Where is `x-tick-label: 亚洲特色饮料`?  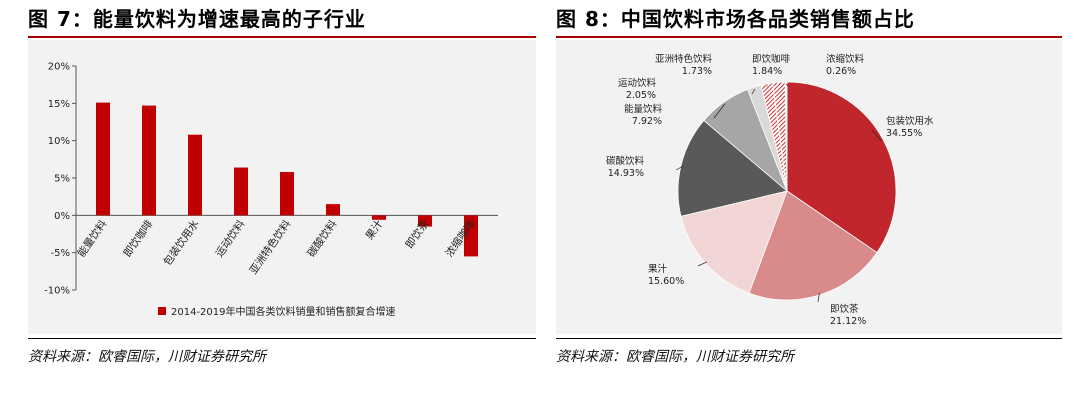 x-tick-label: 亚洲特色饮料 is located at coordinates (270, 246).